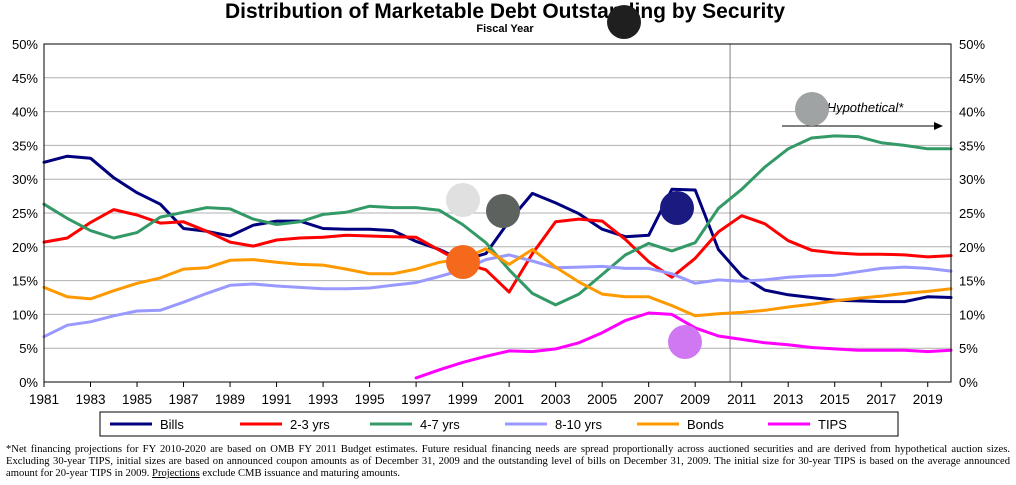  What do you see at coordinates (310, 424) in the screenshot?
I see `legend-label-2-3-yrs: 2-3 yrs` at bounding box center [310, 424].